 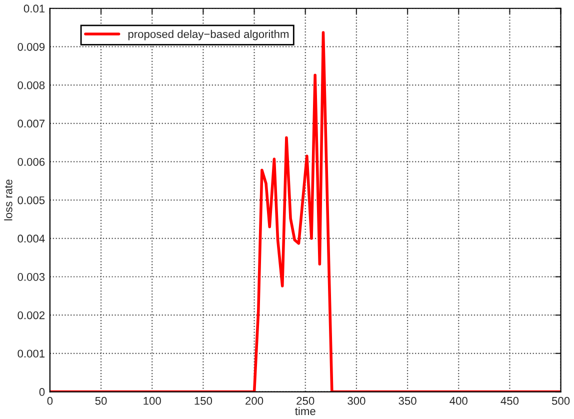 What do you see at coordinates (509, 400) in the screenshot?
I see `x-tick-label: 450` at bounding box center [509, 400].